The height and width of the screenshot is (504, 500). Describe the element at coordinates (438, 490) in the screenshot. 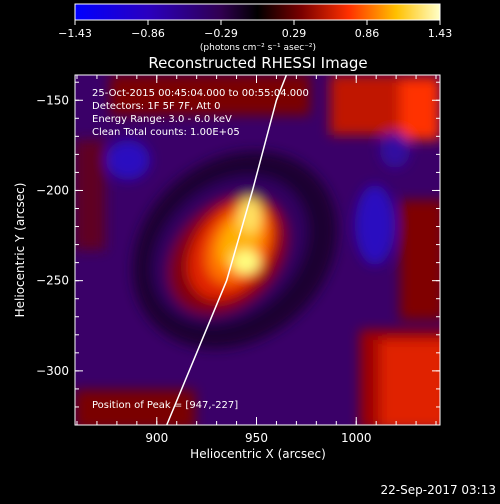

I see `footer-timestamp: 22-Sep-2017 03:13` at that location.